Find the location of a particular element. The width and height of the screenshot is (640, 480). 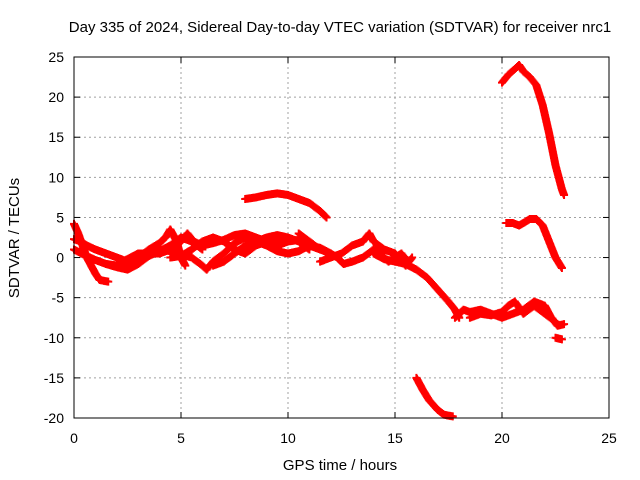

x-tick-label: 25 is located at coordinates (609, 438).